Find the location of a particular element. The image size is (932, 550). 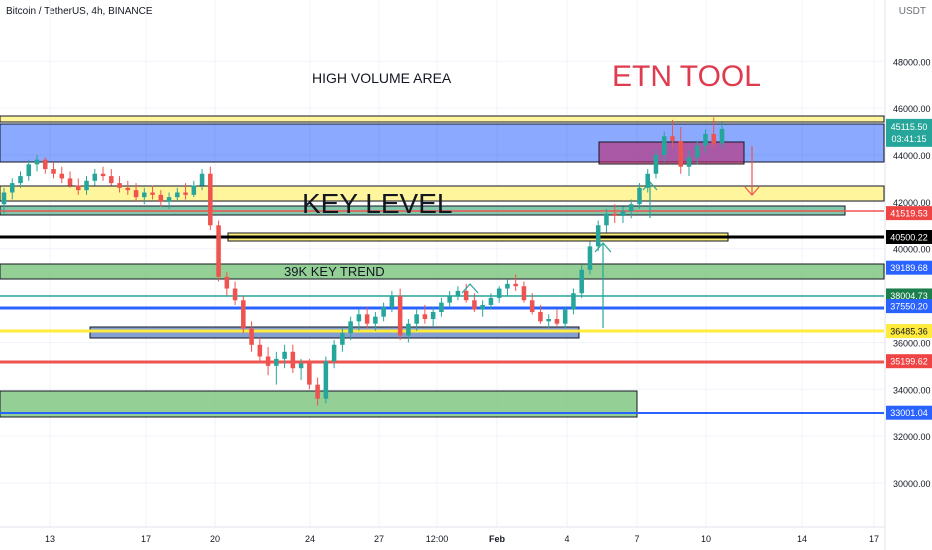

price-tick-label: 34000.00 is located at coordinates (912, 390).